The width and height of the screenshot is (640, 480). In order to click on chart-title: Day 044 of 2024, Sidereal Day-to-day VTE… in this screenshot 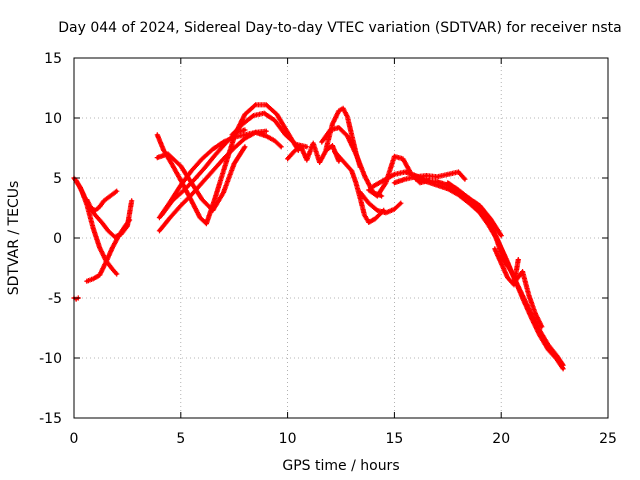, I will do `click(339, 28)`.